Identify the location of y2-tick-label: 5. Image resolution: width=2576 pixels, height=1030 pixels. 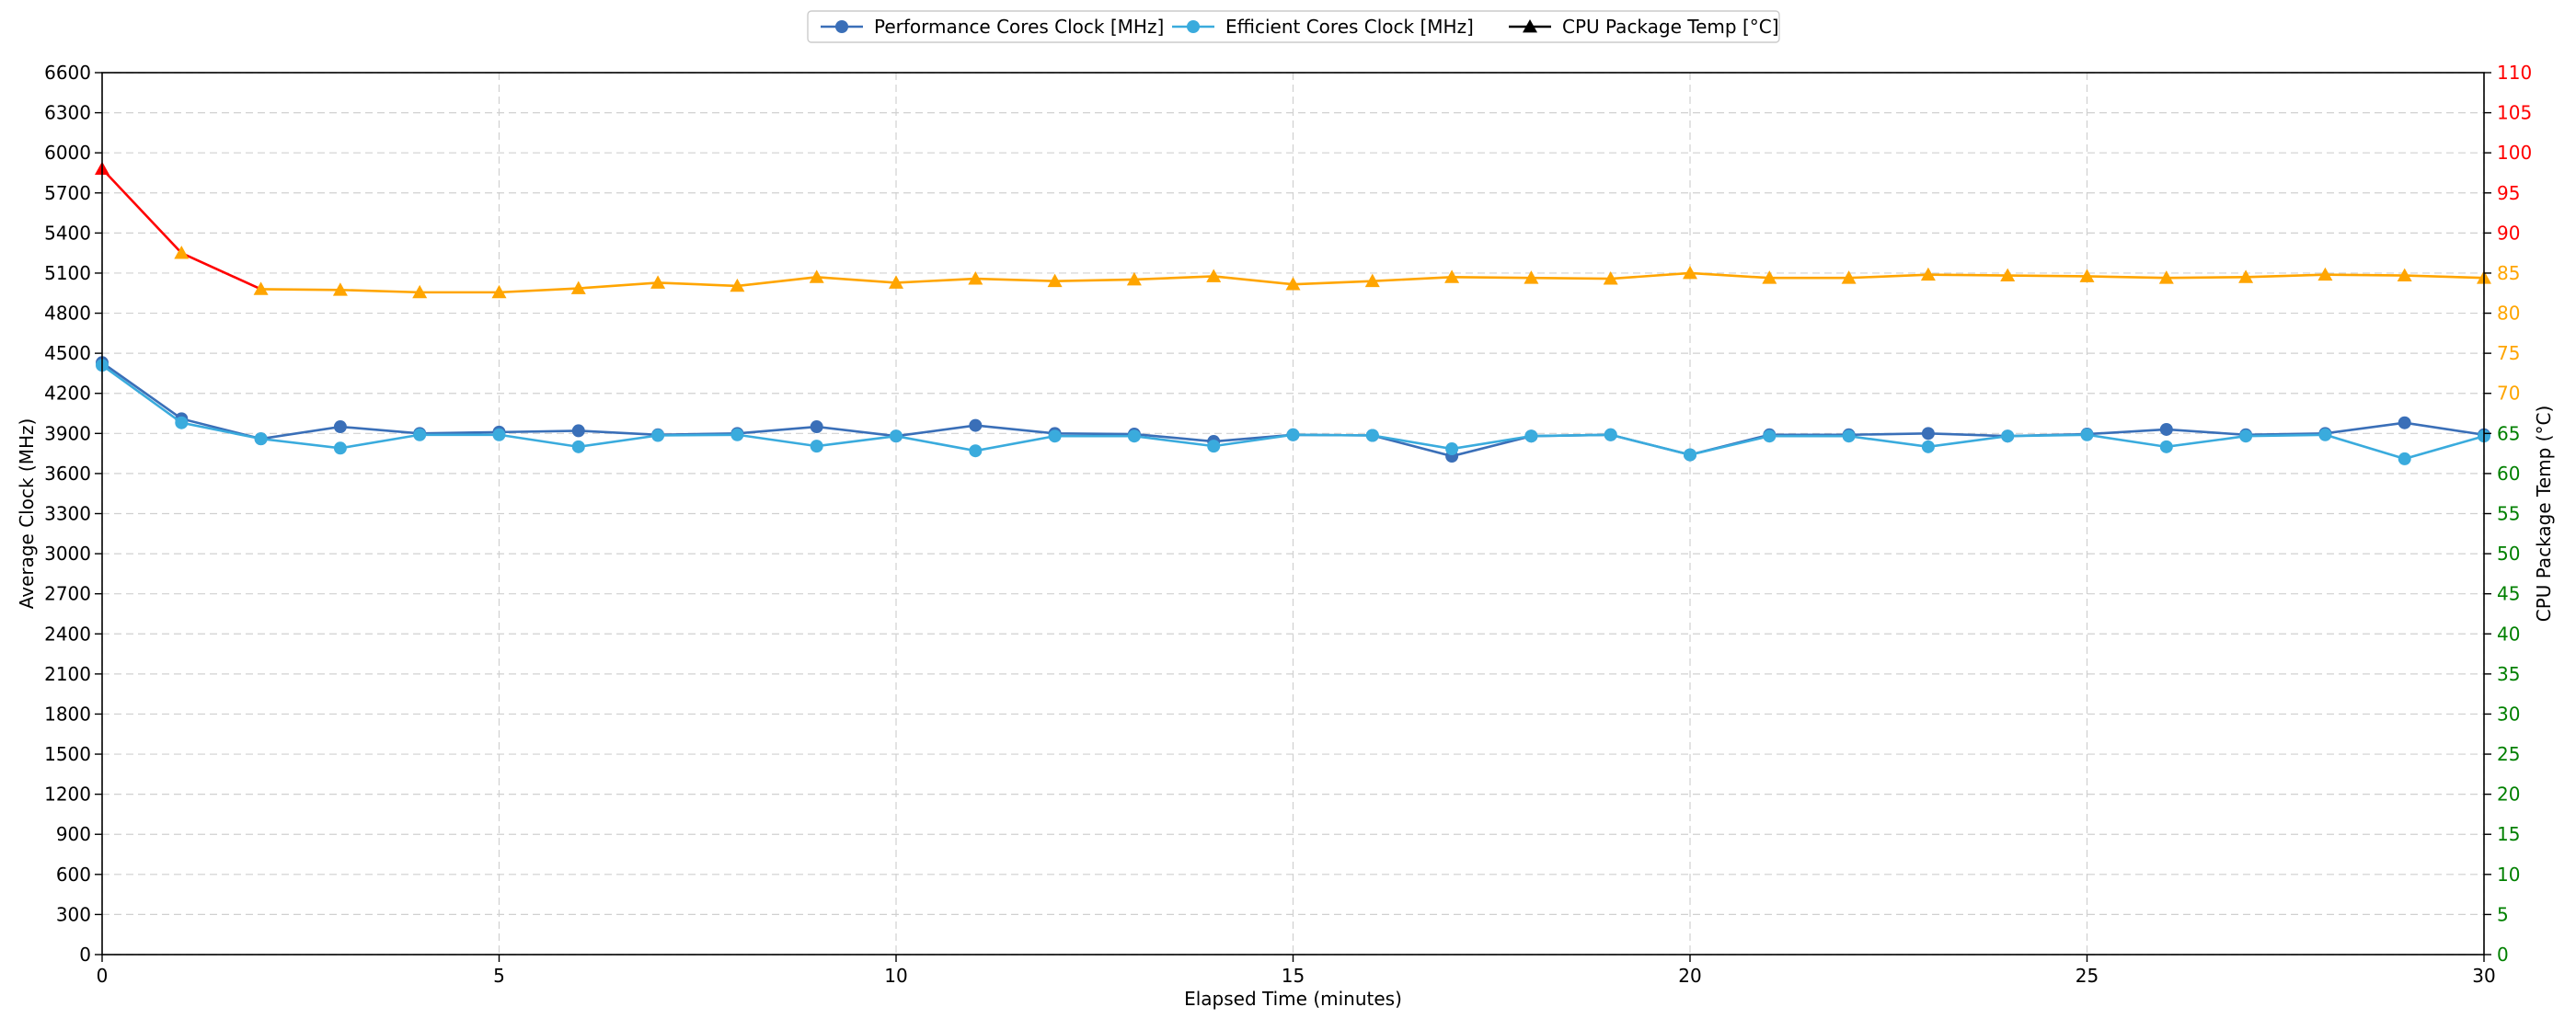
(2503, 914).